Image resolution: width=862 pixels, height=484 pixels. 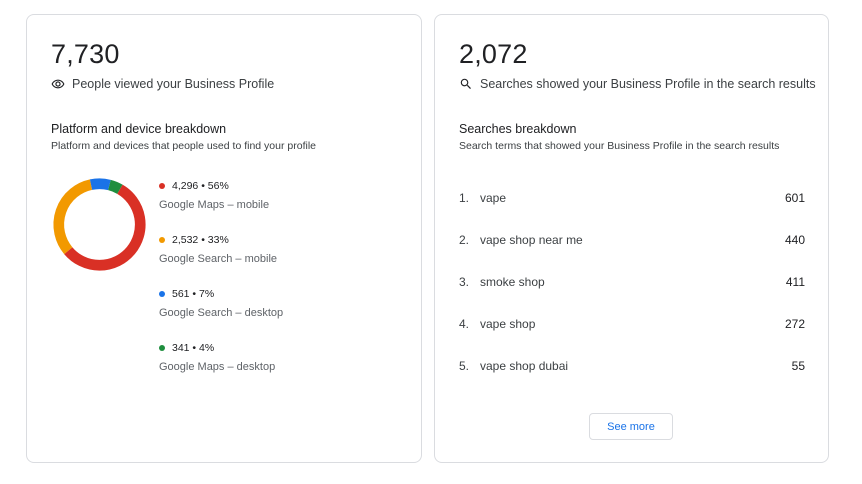 What do you see at coordinates (139, 129) in the screenshot?
I see `platform-breakdown-title: Platform and device breakdown` at bounding box center [139, 129].